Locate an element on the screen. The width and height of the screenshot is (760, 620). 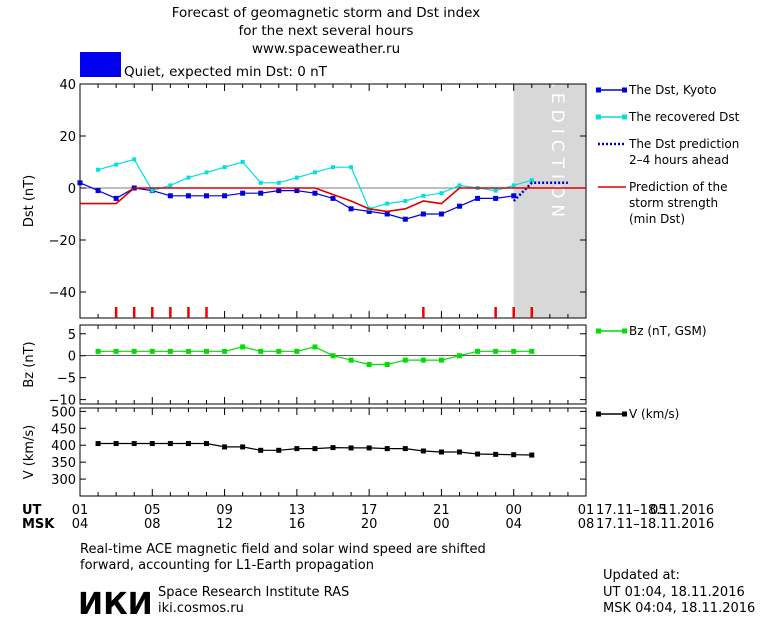
ut-date-range: 17.11–18.11.2016 is located at coordinates (655, 510).